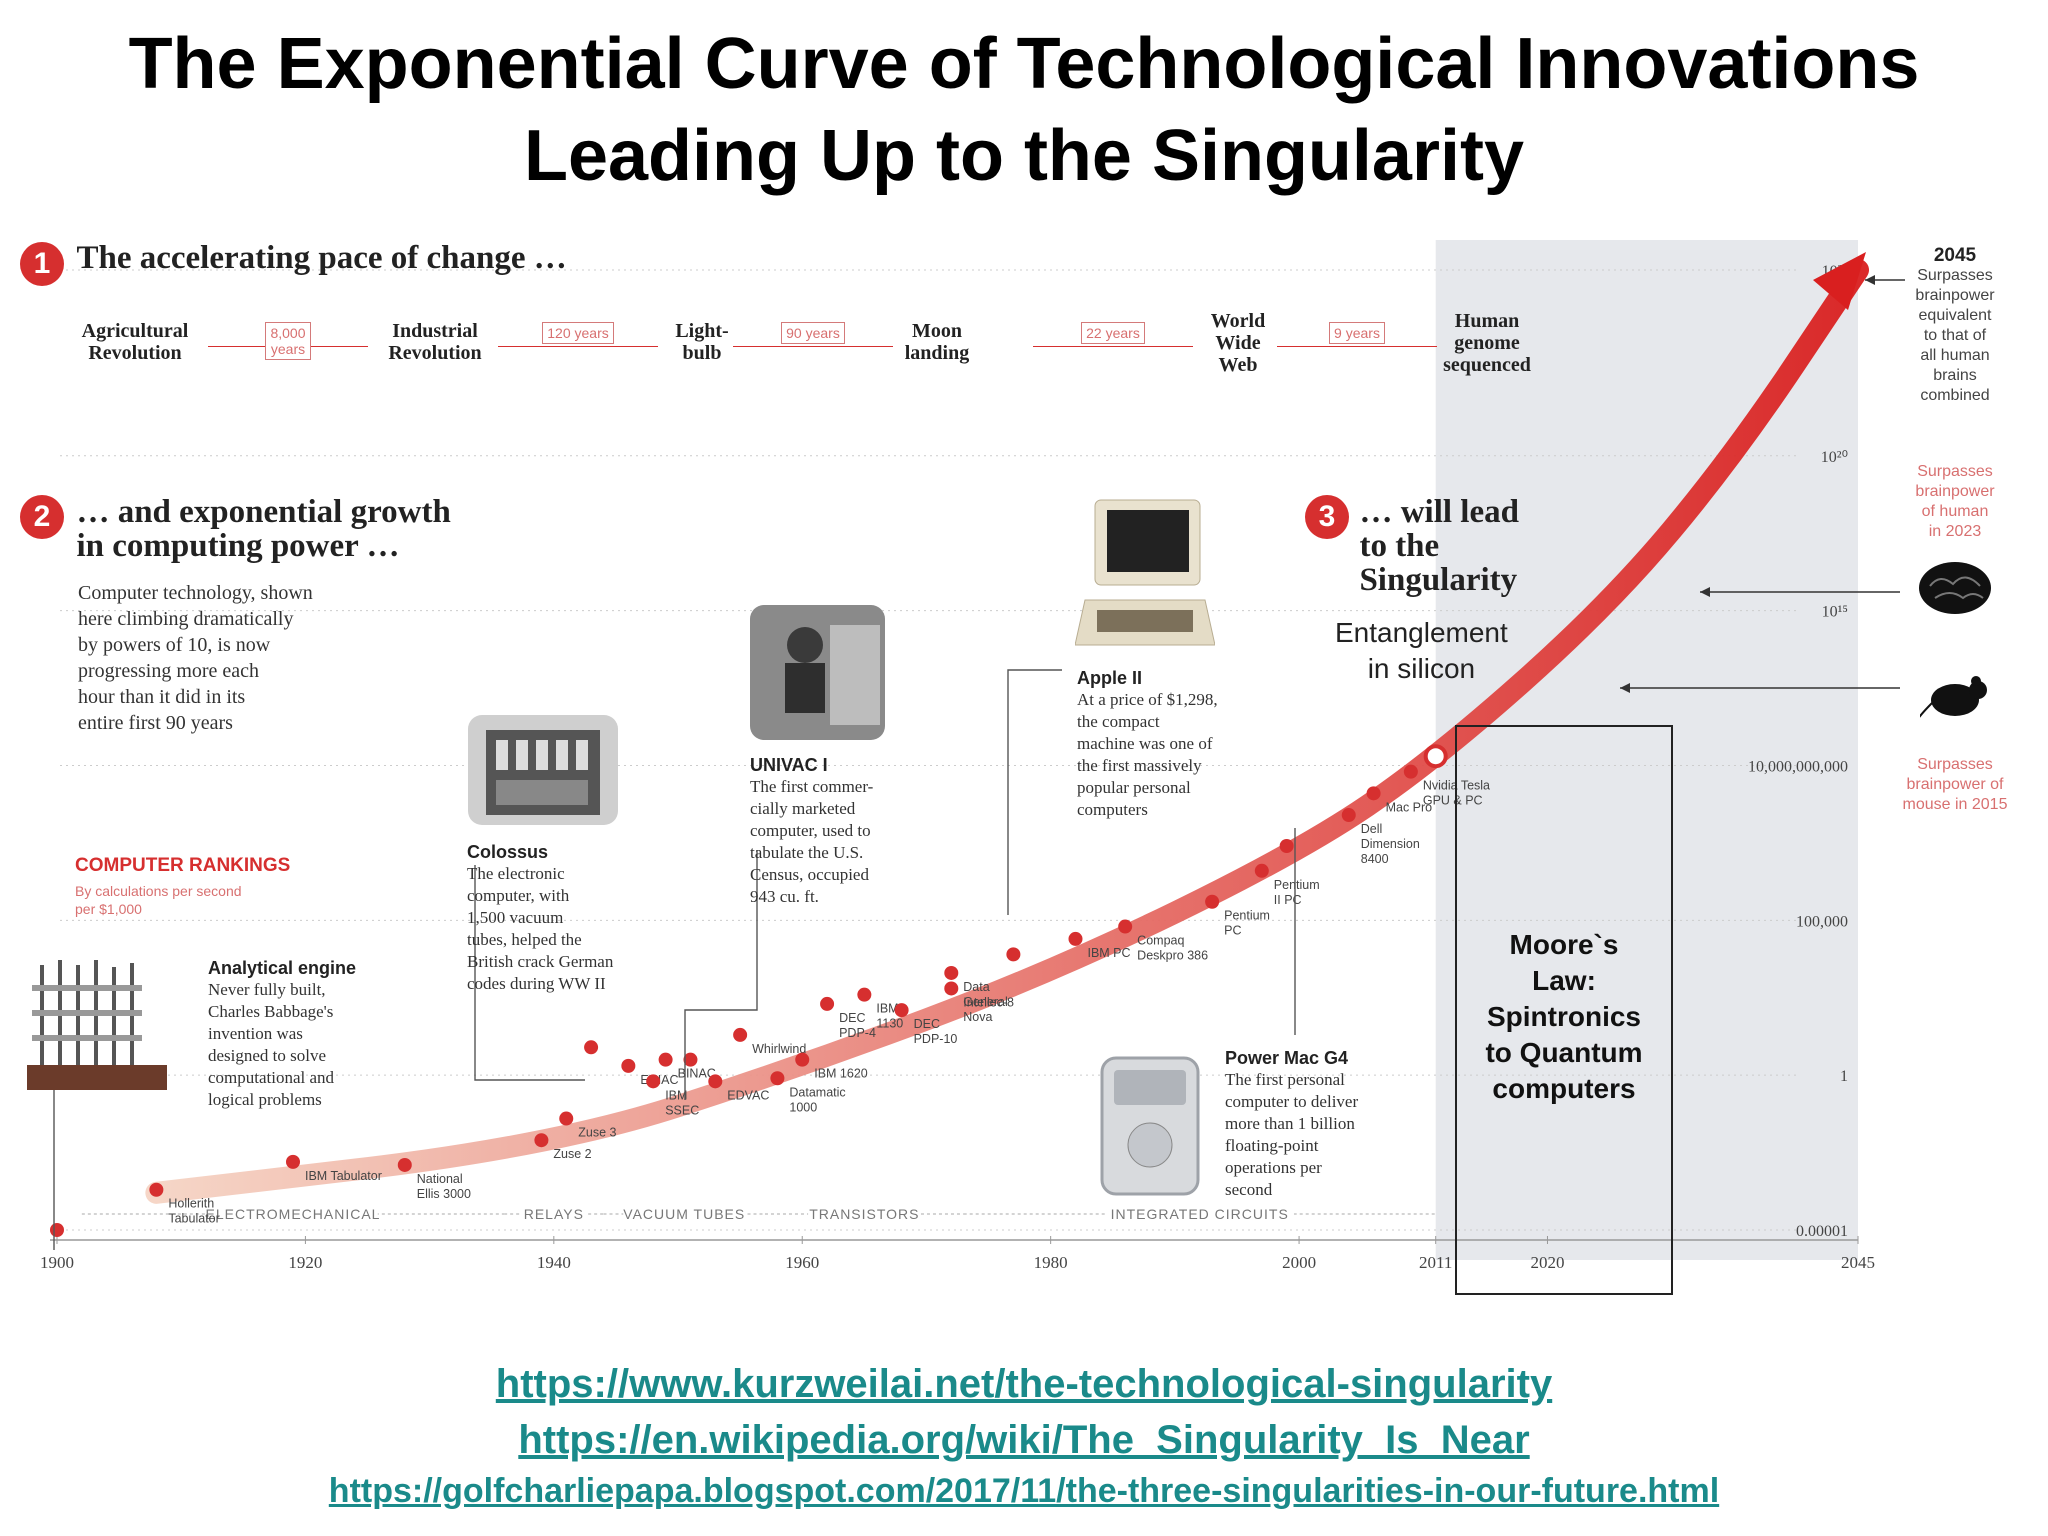 The image size is (2048, 1536). I want to click on univac-image, so click(817, 672).